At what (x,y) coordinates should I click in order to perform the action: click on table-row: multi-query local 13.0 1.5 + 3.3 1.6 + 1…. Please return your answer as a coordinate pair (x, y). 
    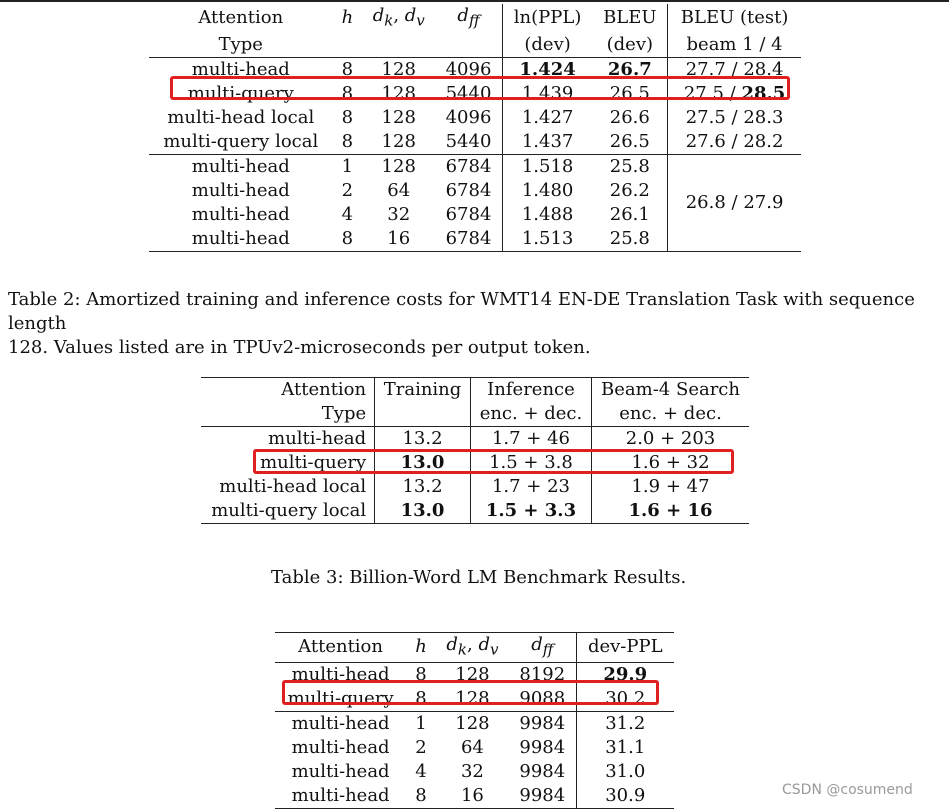
    Looking at the image, I should click on (475, 511).